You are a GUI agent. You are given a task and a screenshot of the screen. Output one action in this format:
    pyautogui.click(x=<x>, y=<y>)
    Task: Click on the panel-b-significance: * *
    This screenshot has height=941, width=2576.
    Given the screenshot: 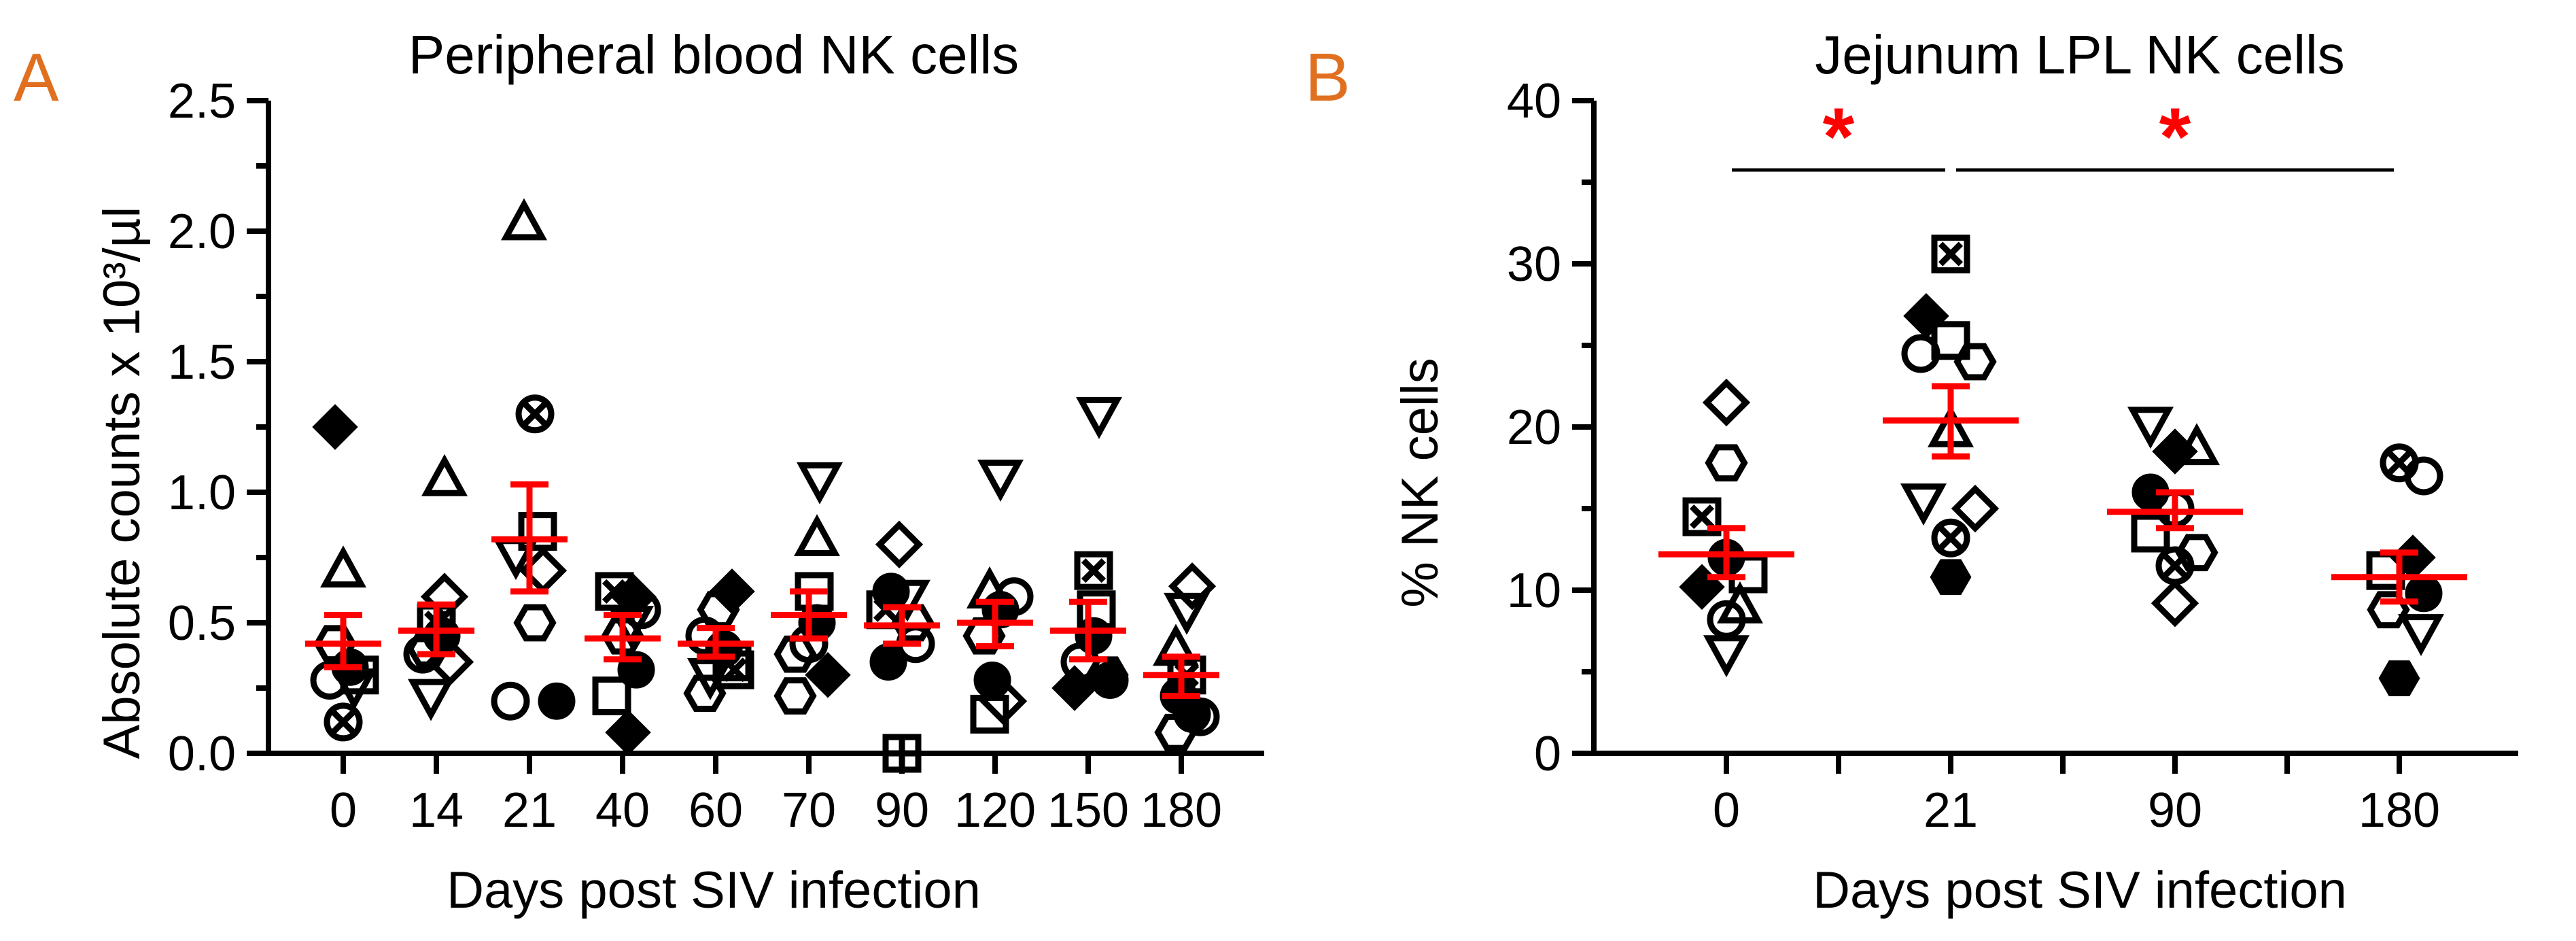 What is the action you would take?
    pyautogui.click(x=2063, y=136)
    